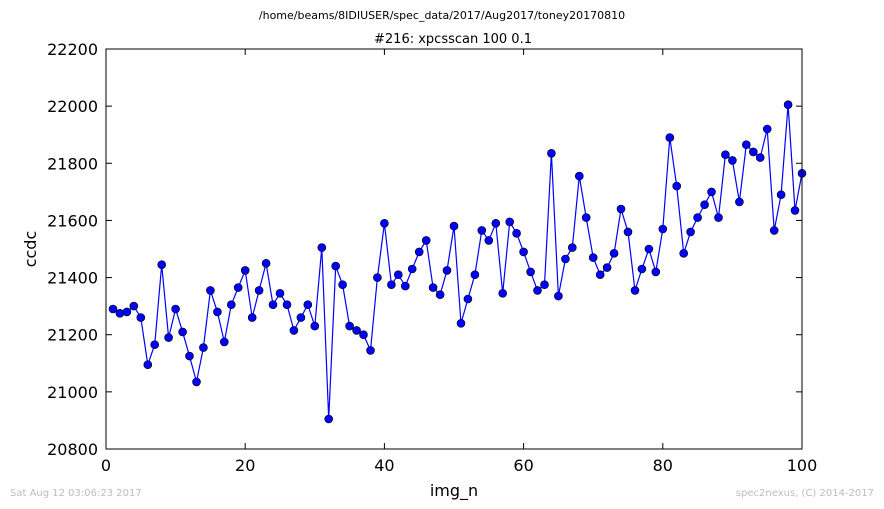 Image resolution: width=884 pixels, height=509 pixels. What do you see at coordinates (384, 465) in the screenshot?
I see `x-tick-label: 40` at bounding box center [384, 465].